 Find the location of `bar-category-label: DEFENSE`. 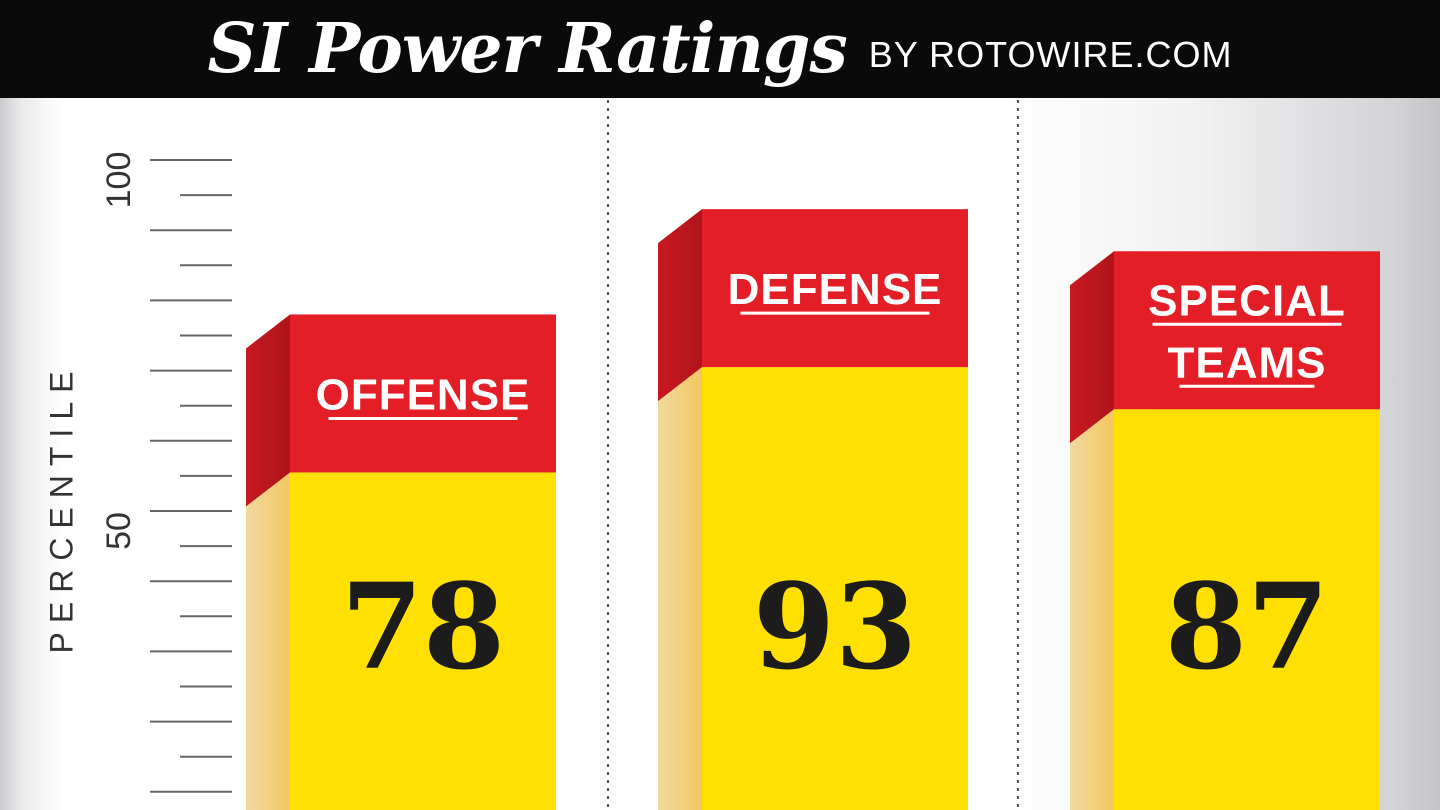

bar-category-label: DEFENSE is located at coordinates (835, 289).